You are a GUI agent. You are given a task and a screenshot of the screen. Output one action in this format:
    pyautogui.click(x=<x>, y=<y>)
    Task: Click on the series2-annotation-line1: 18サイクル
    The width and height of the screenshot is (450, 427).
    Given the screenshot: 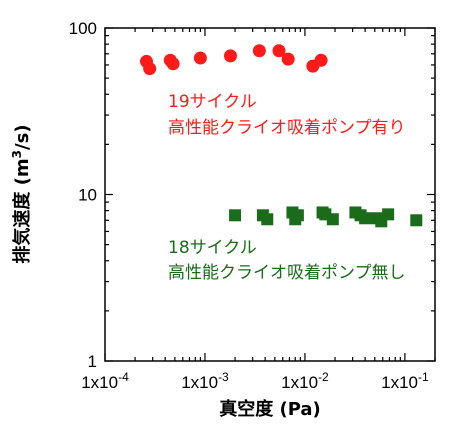 What is the action you would take?
    pyautogui.click(x=212, y=248)
    